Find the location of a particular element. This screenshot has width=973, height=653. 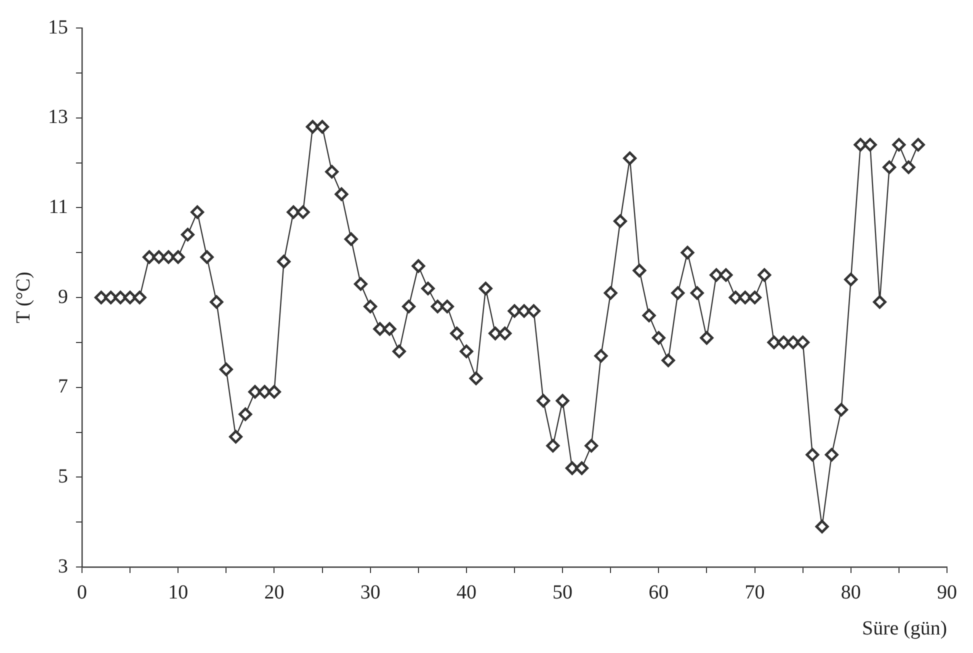

x-tick-label: 40 is located at coordinates (466, 592).